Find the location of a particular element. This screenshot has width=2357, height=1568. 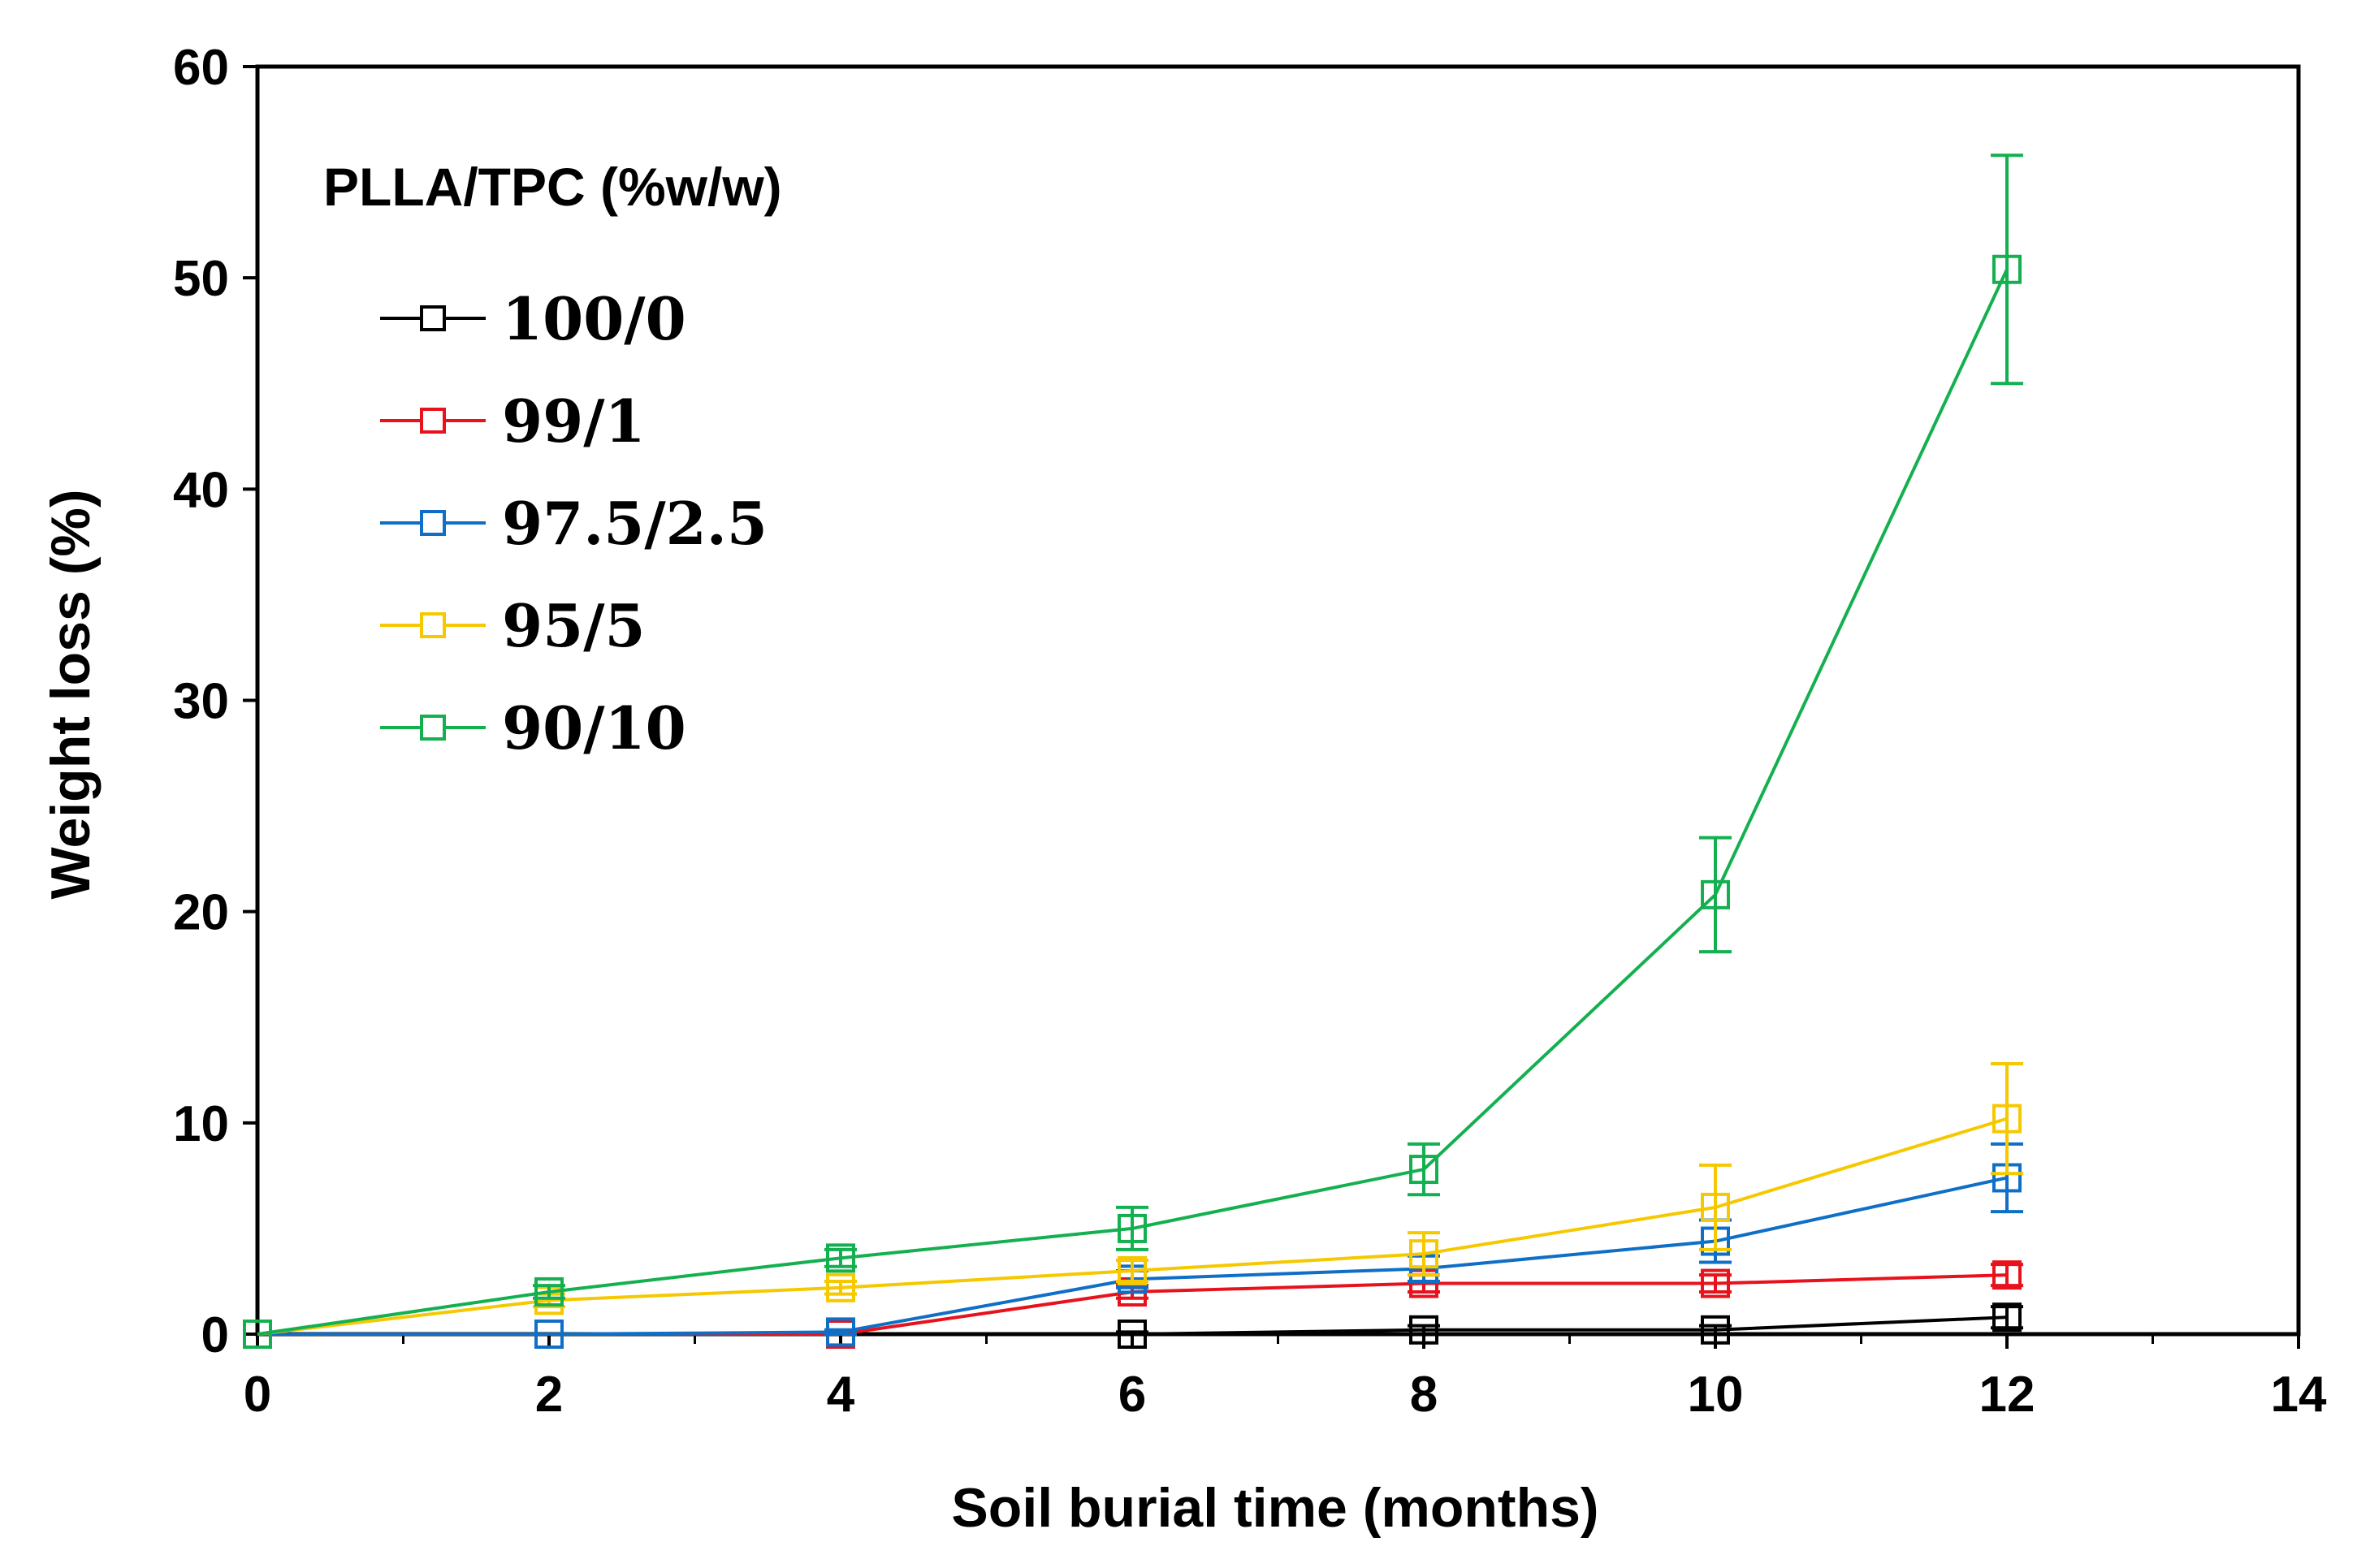

y-tick-label: 20 is located at coordinates (201, 913).